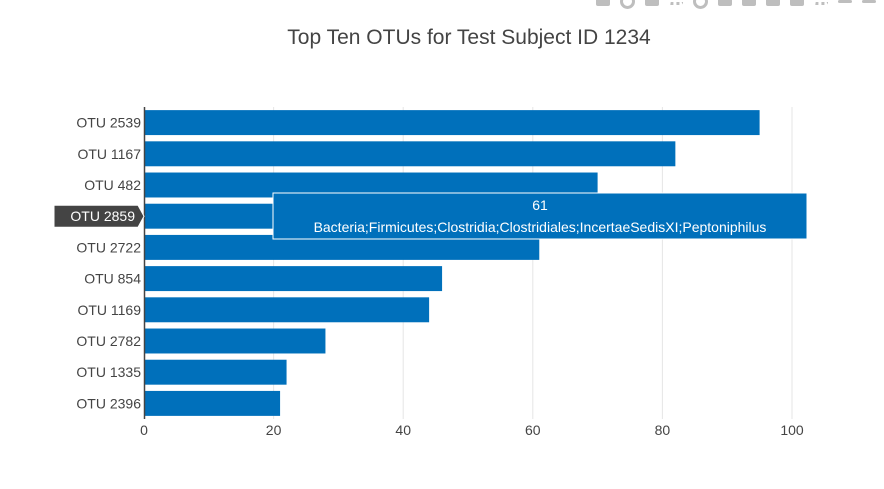 The width and height of the screenshot is (884, 489). Describe the element at coordinates (472, 430) in the screenshot. I see `x-tick-labels: 0 20 40 60 80 100` at that location.